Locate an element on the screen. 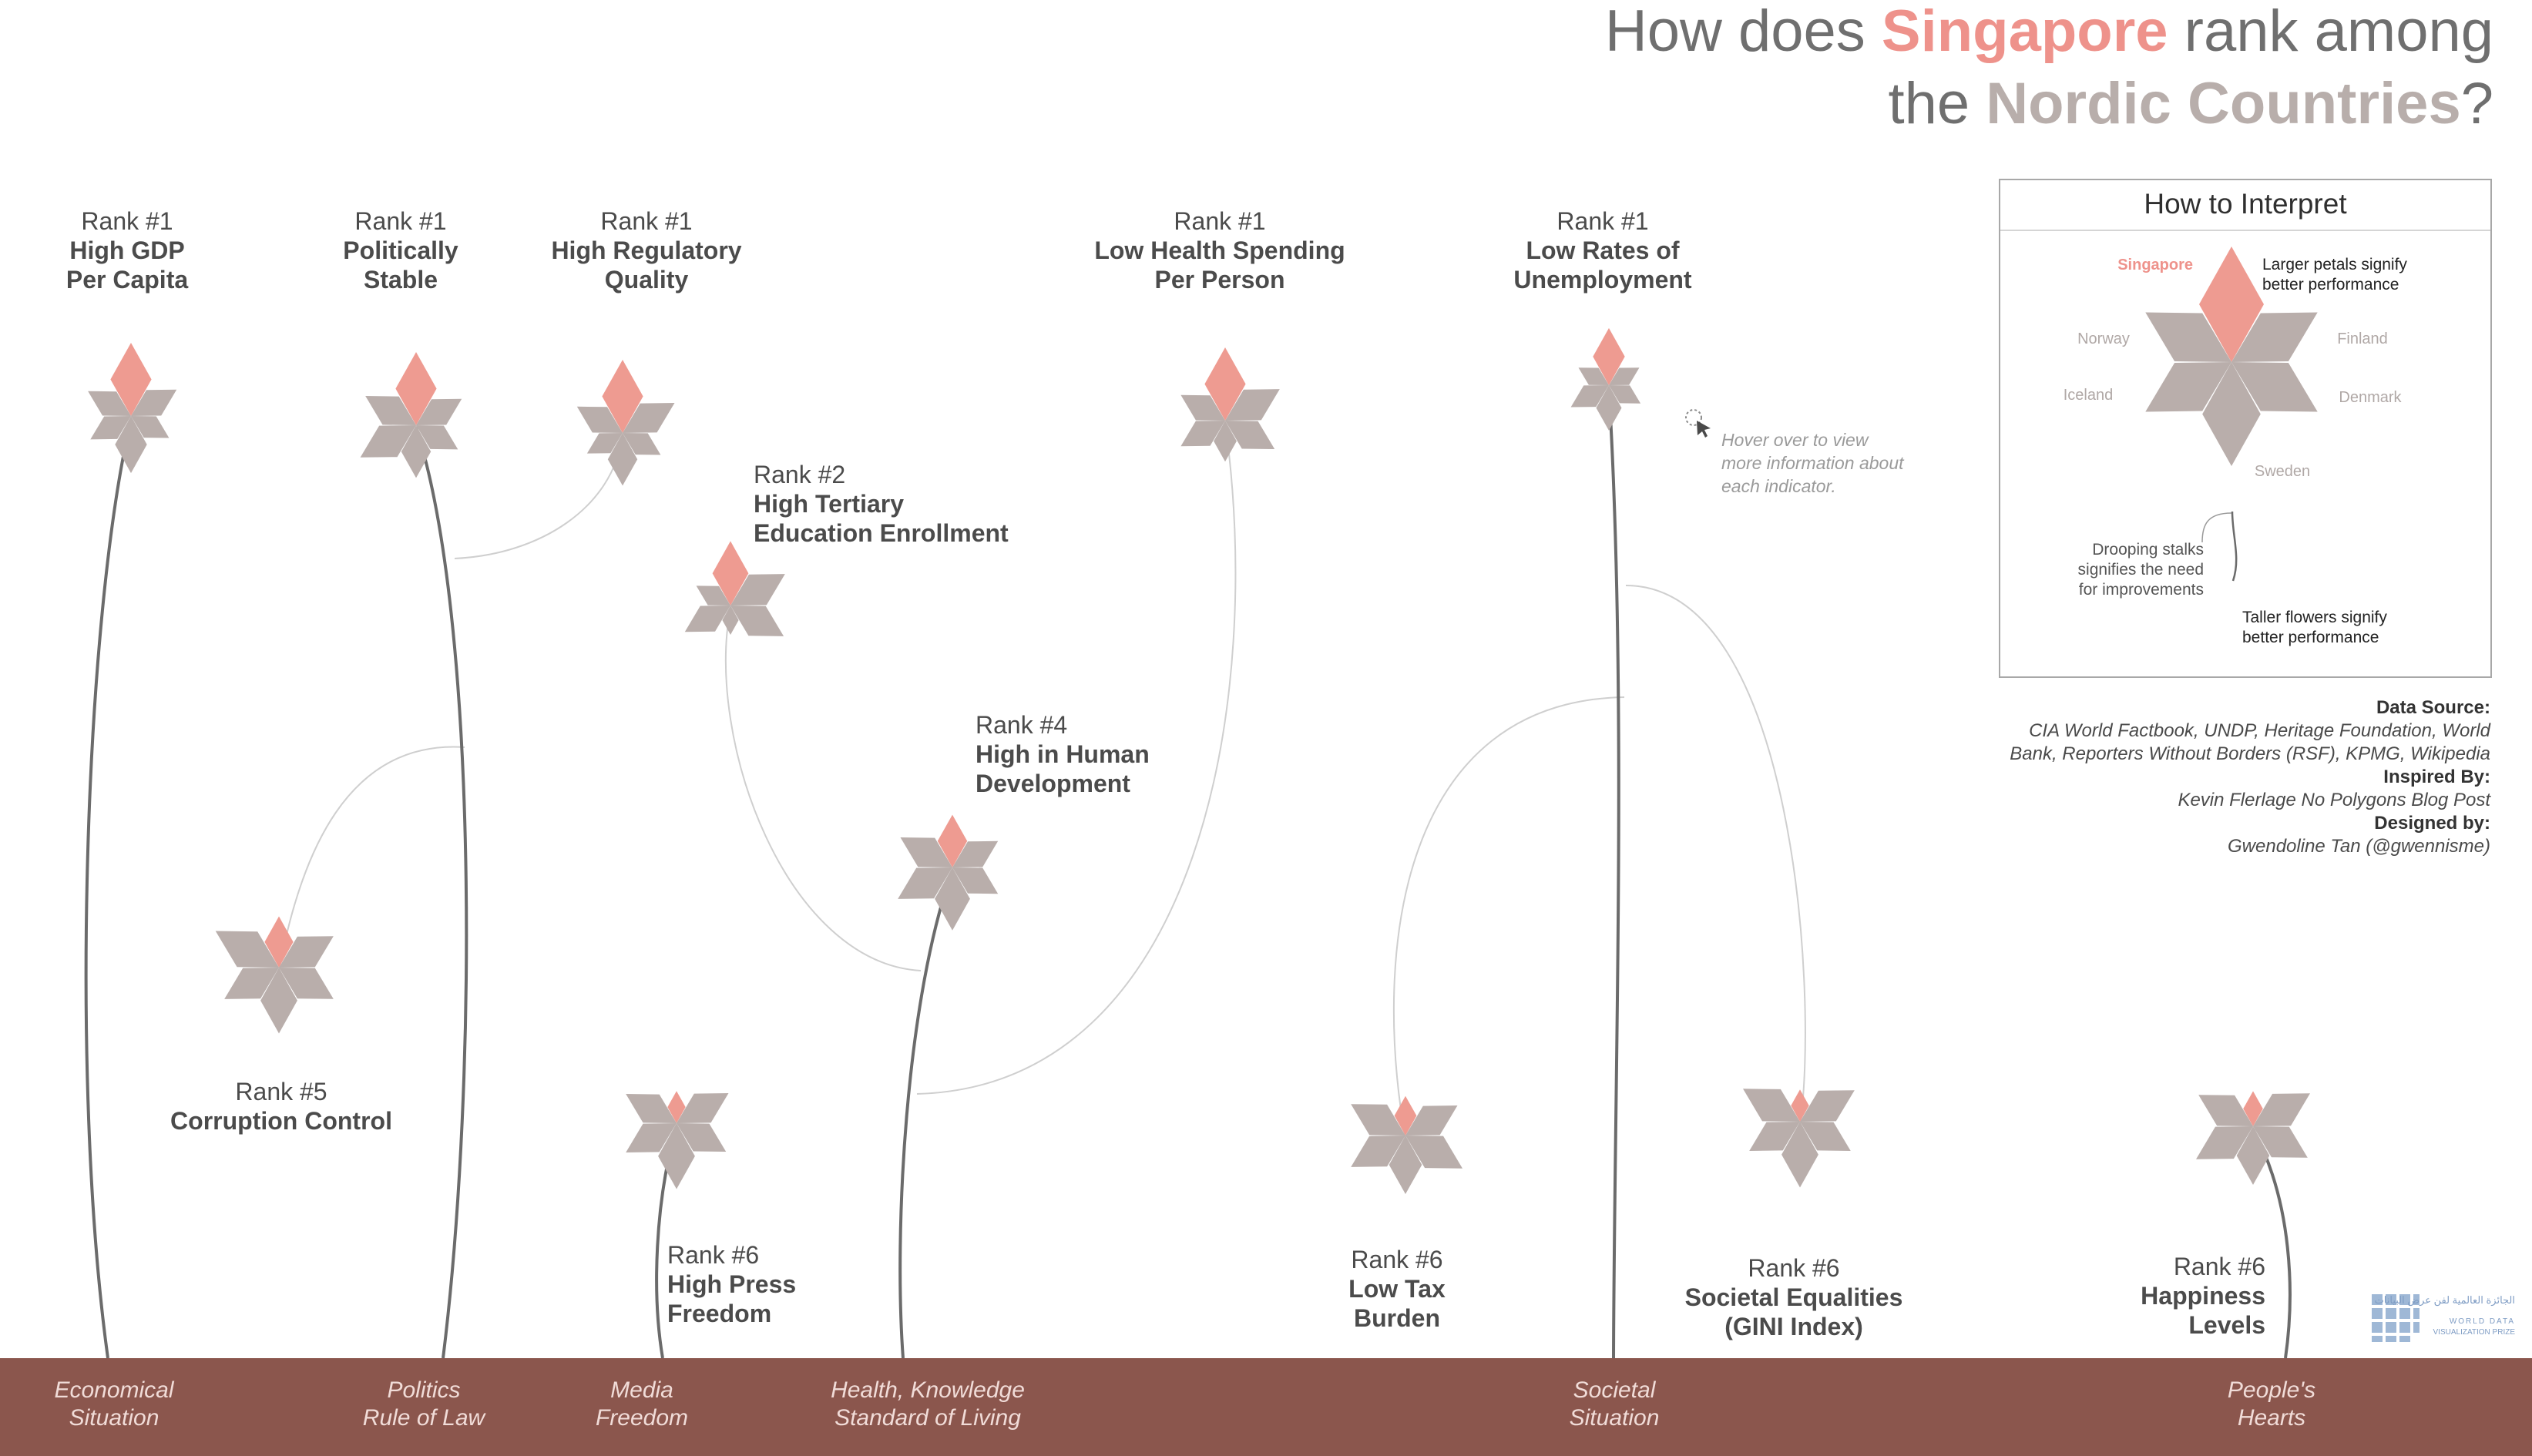  logo-line1: WORLD DATA is located at coordinates (2482, 1321).